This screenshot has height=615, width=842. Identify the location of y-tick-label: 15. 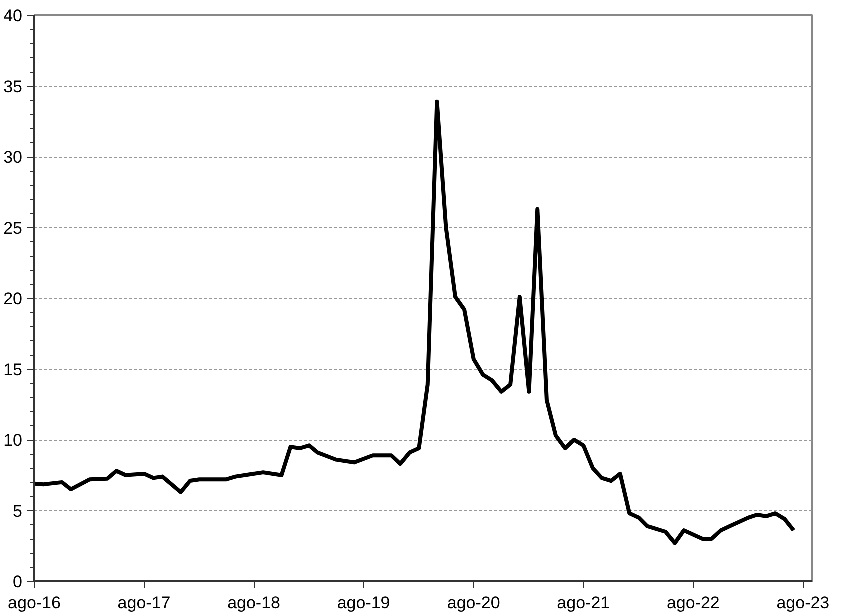
(13, 370).